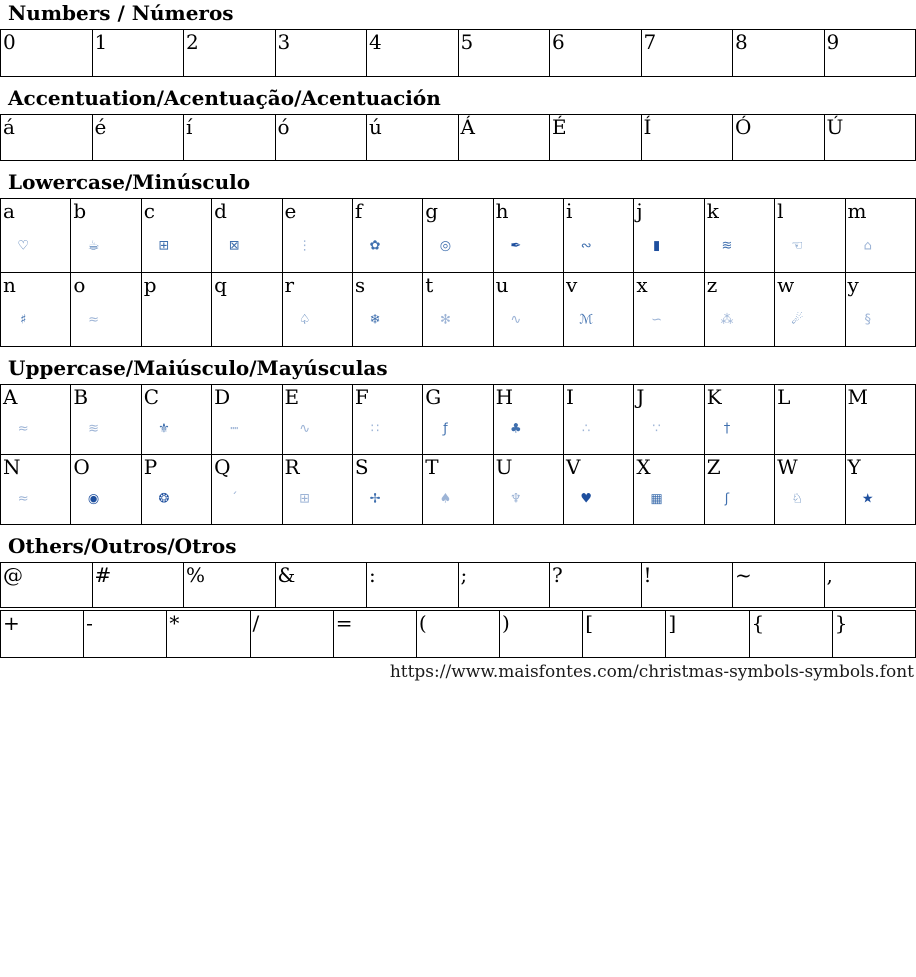 The image size is (916, 977). What do you see at coordinates (81, 397) in the screenshot?
I see `cell-character: B` at bounding box center [81, 397].